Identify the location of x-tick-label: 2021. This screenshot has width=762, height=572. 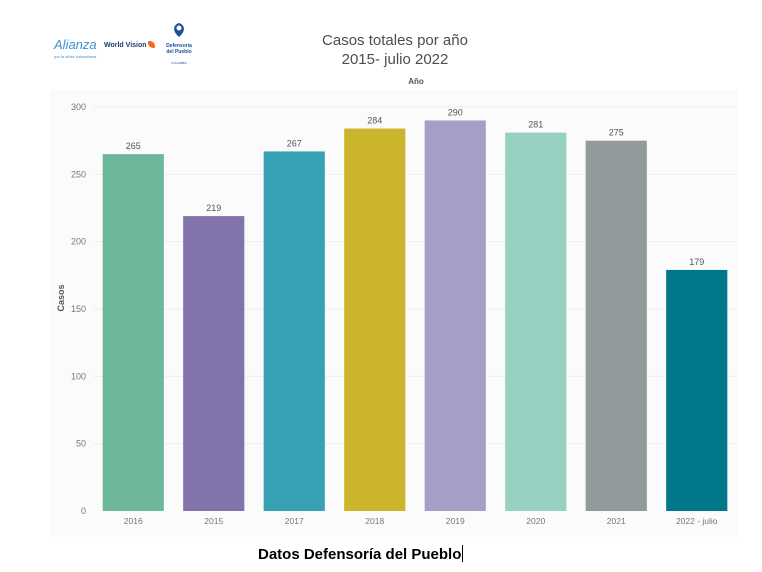
(616, 521).